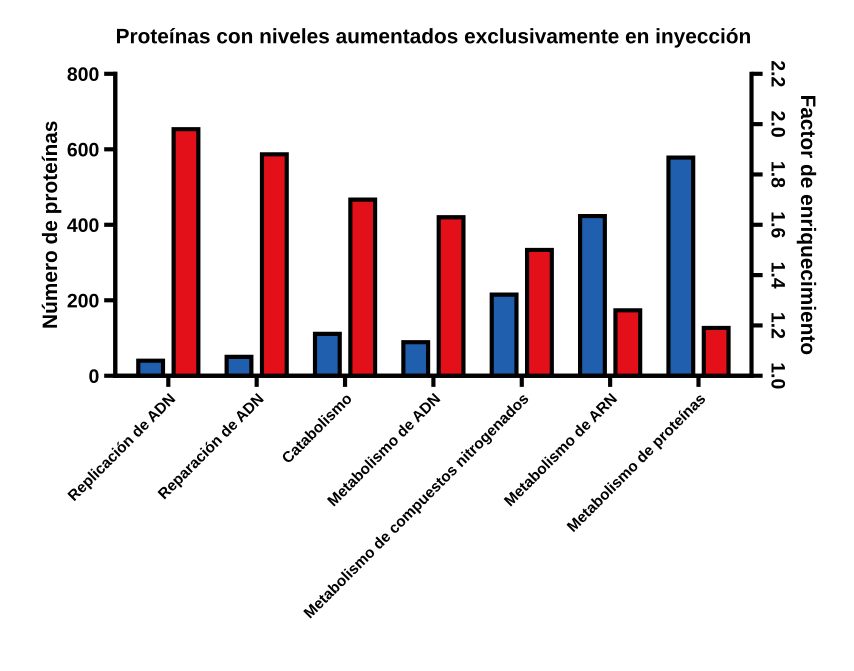 This screenshot has width=854, height=671. I want to click on y2-tick-label: 2.0, so click(778, 124).